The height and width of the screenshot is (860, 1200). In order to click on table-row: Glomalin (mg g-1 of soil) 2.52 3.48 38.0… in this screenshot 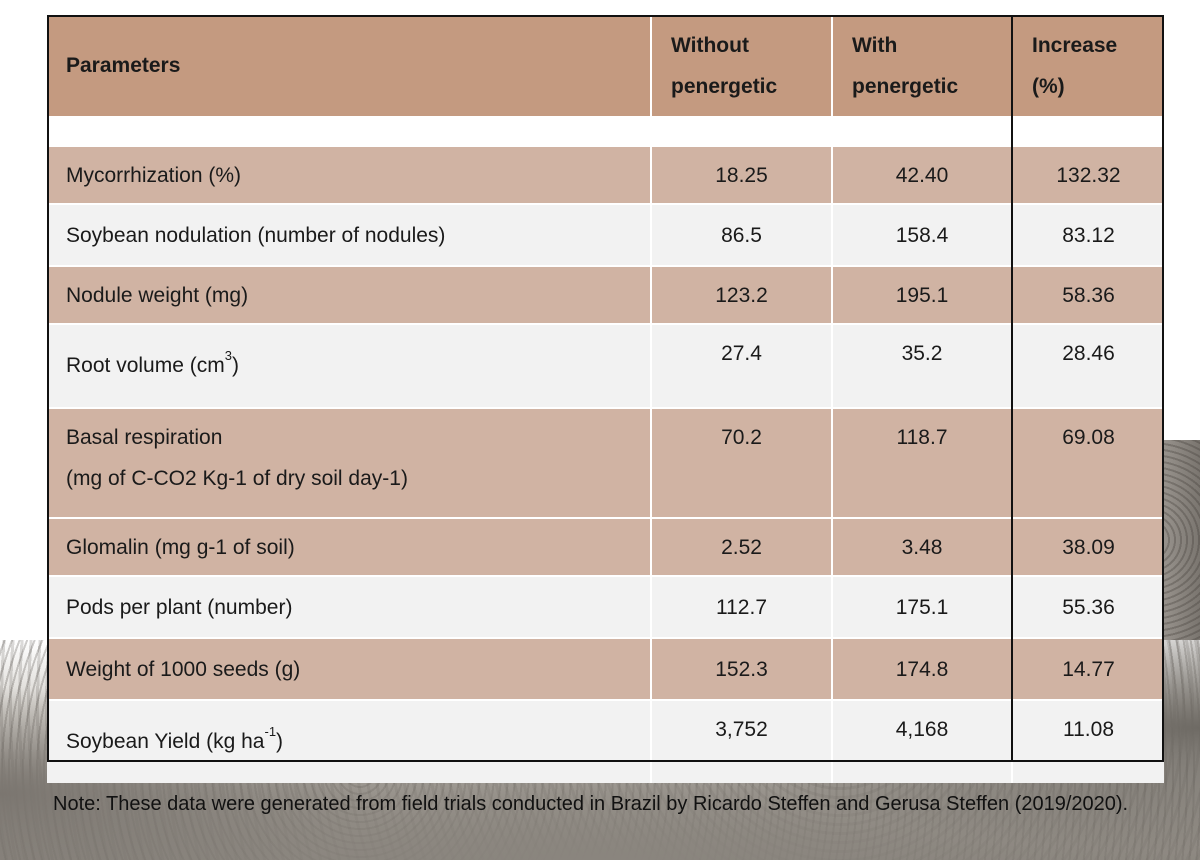, I will do `click(605, 546)`.